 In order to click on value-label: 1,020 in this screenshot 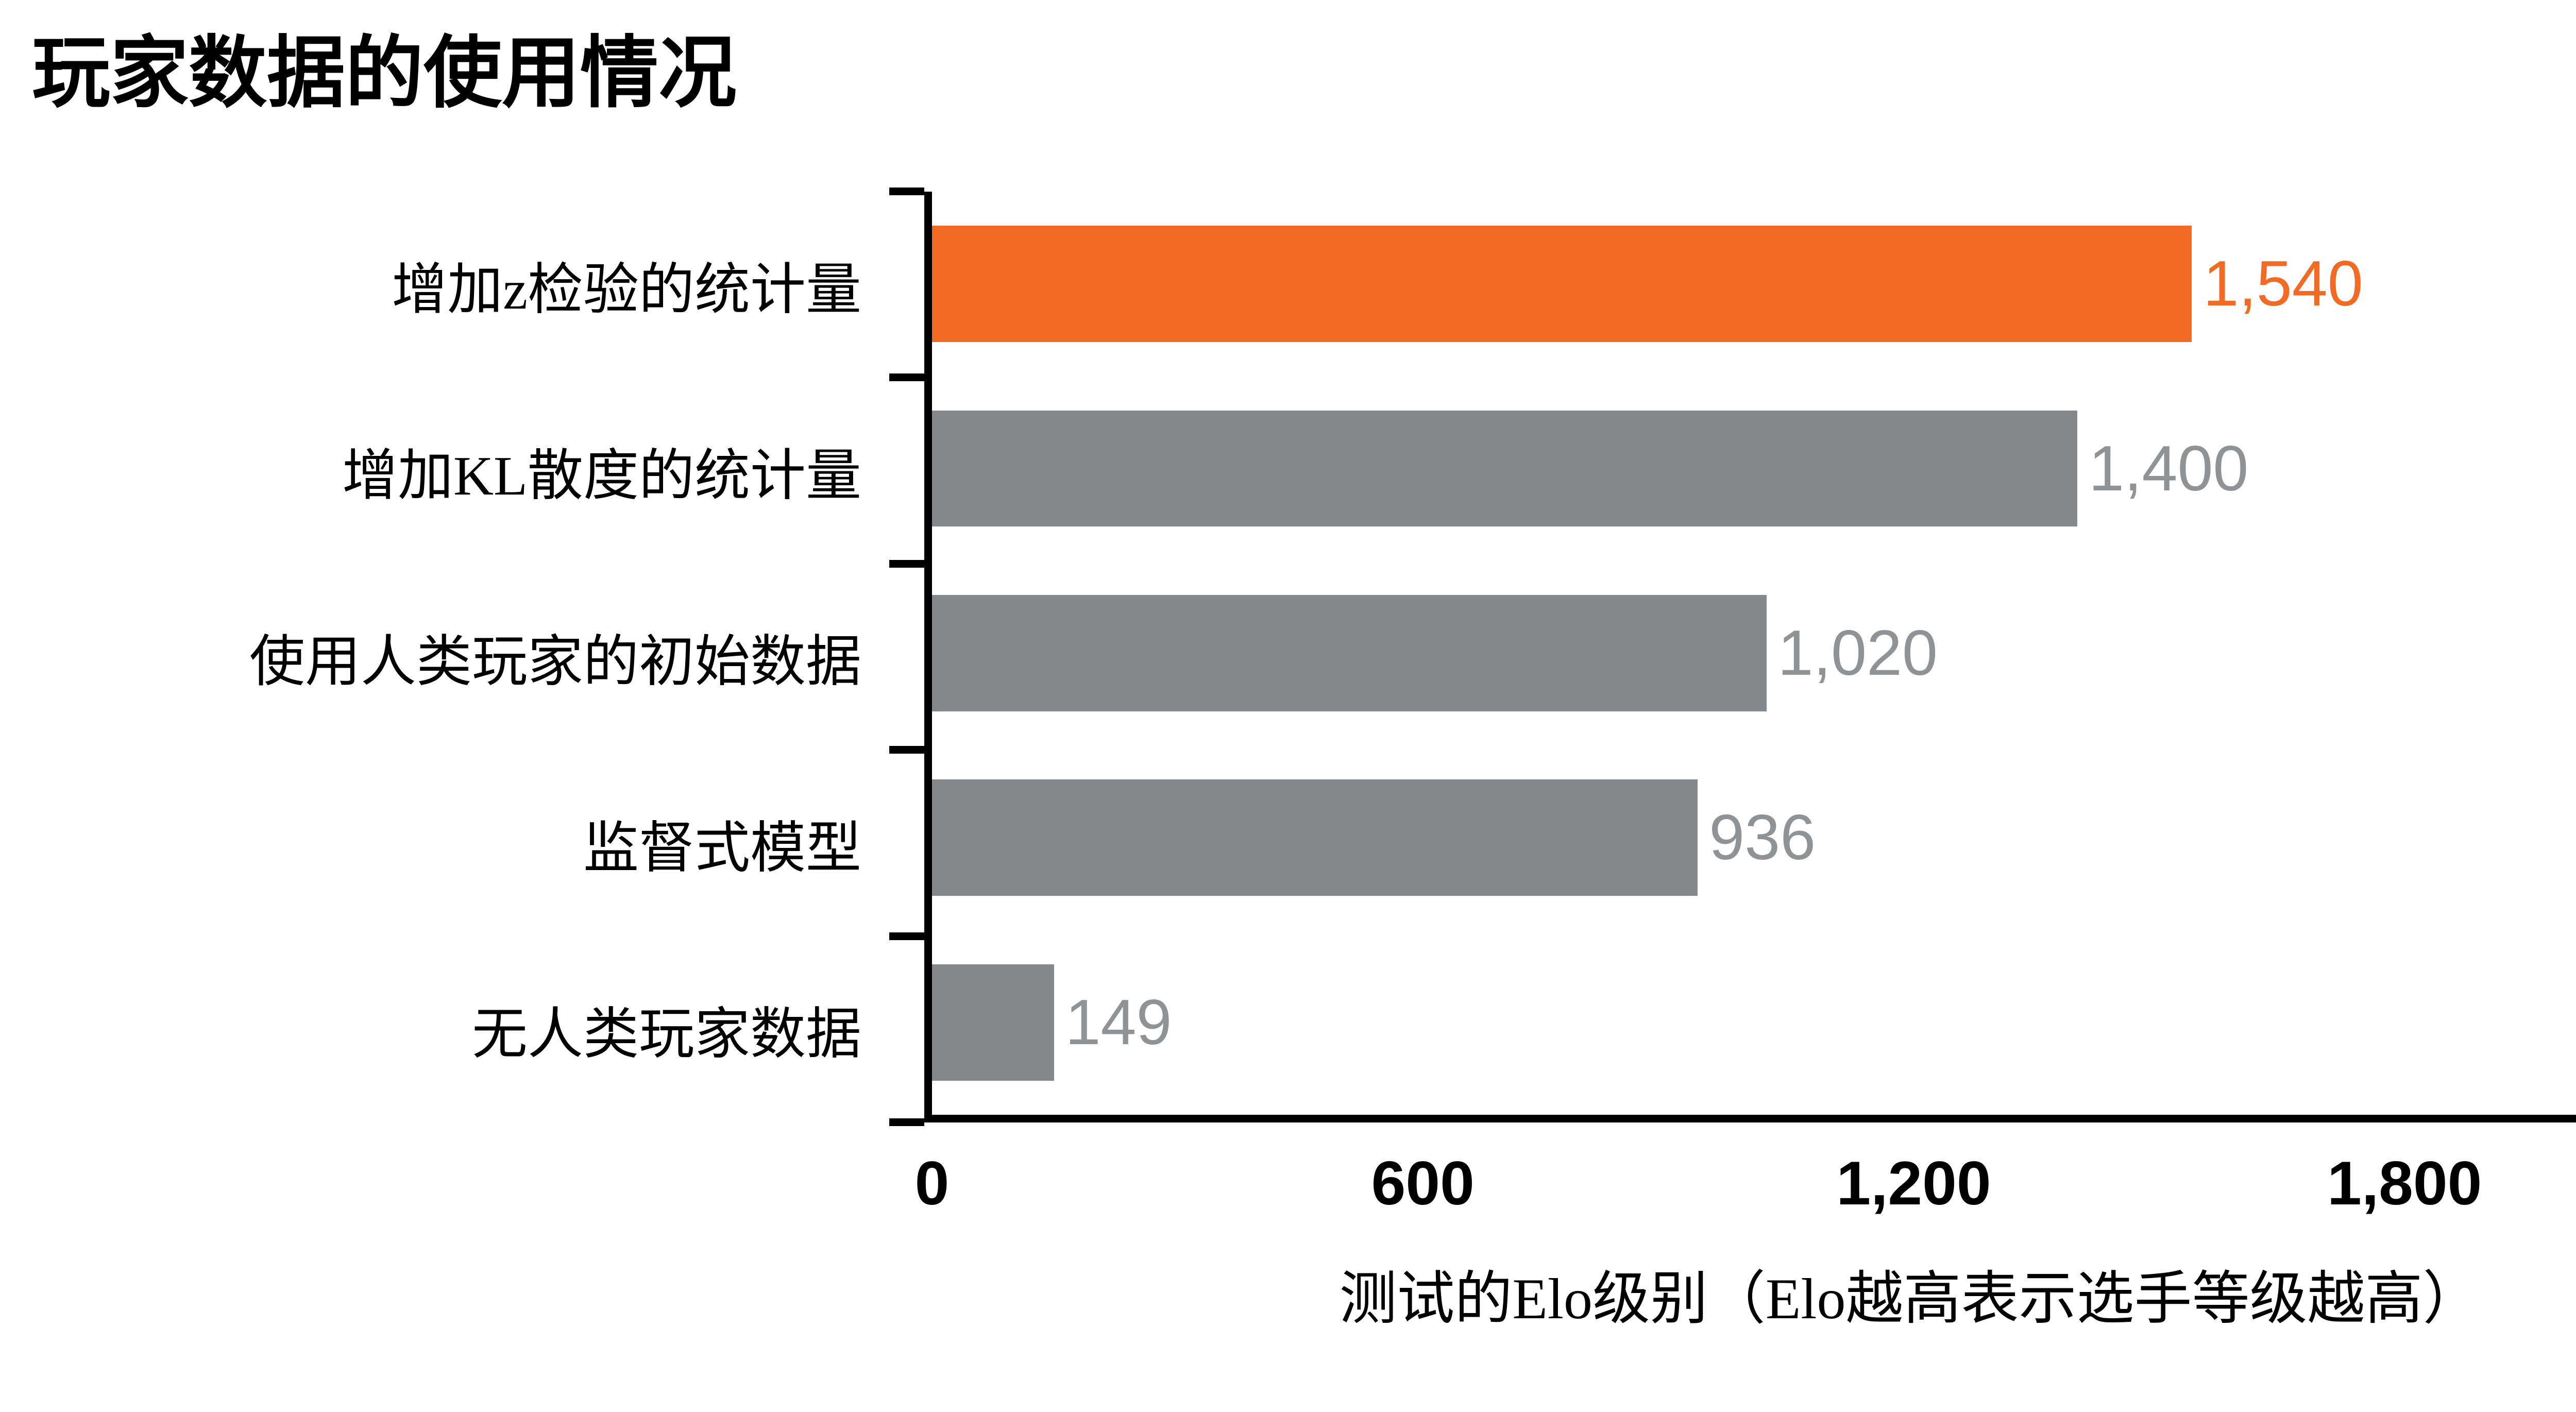, I will do `click(1858, 653)`.